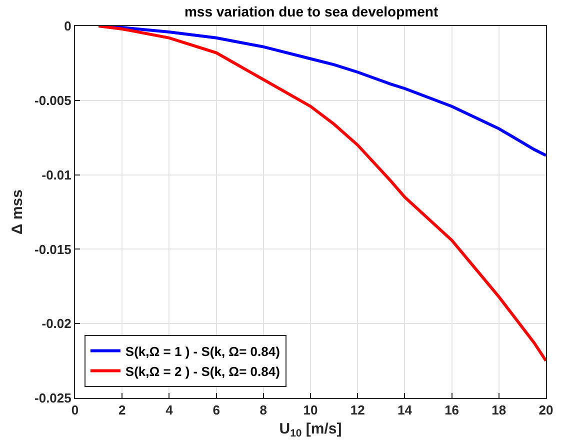 This screenshot has width=566, height=446. I want to click on x-tick-label: 14, so click(405, 410).